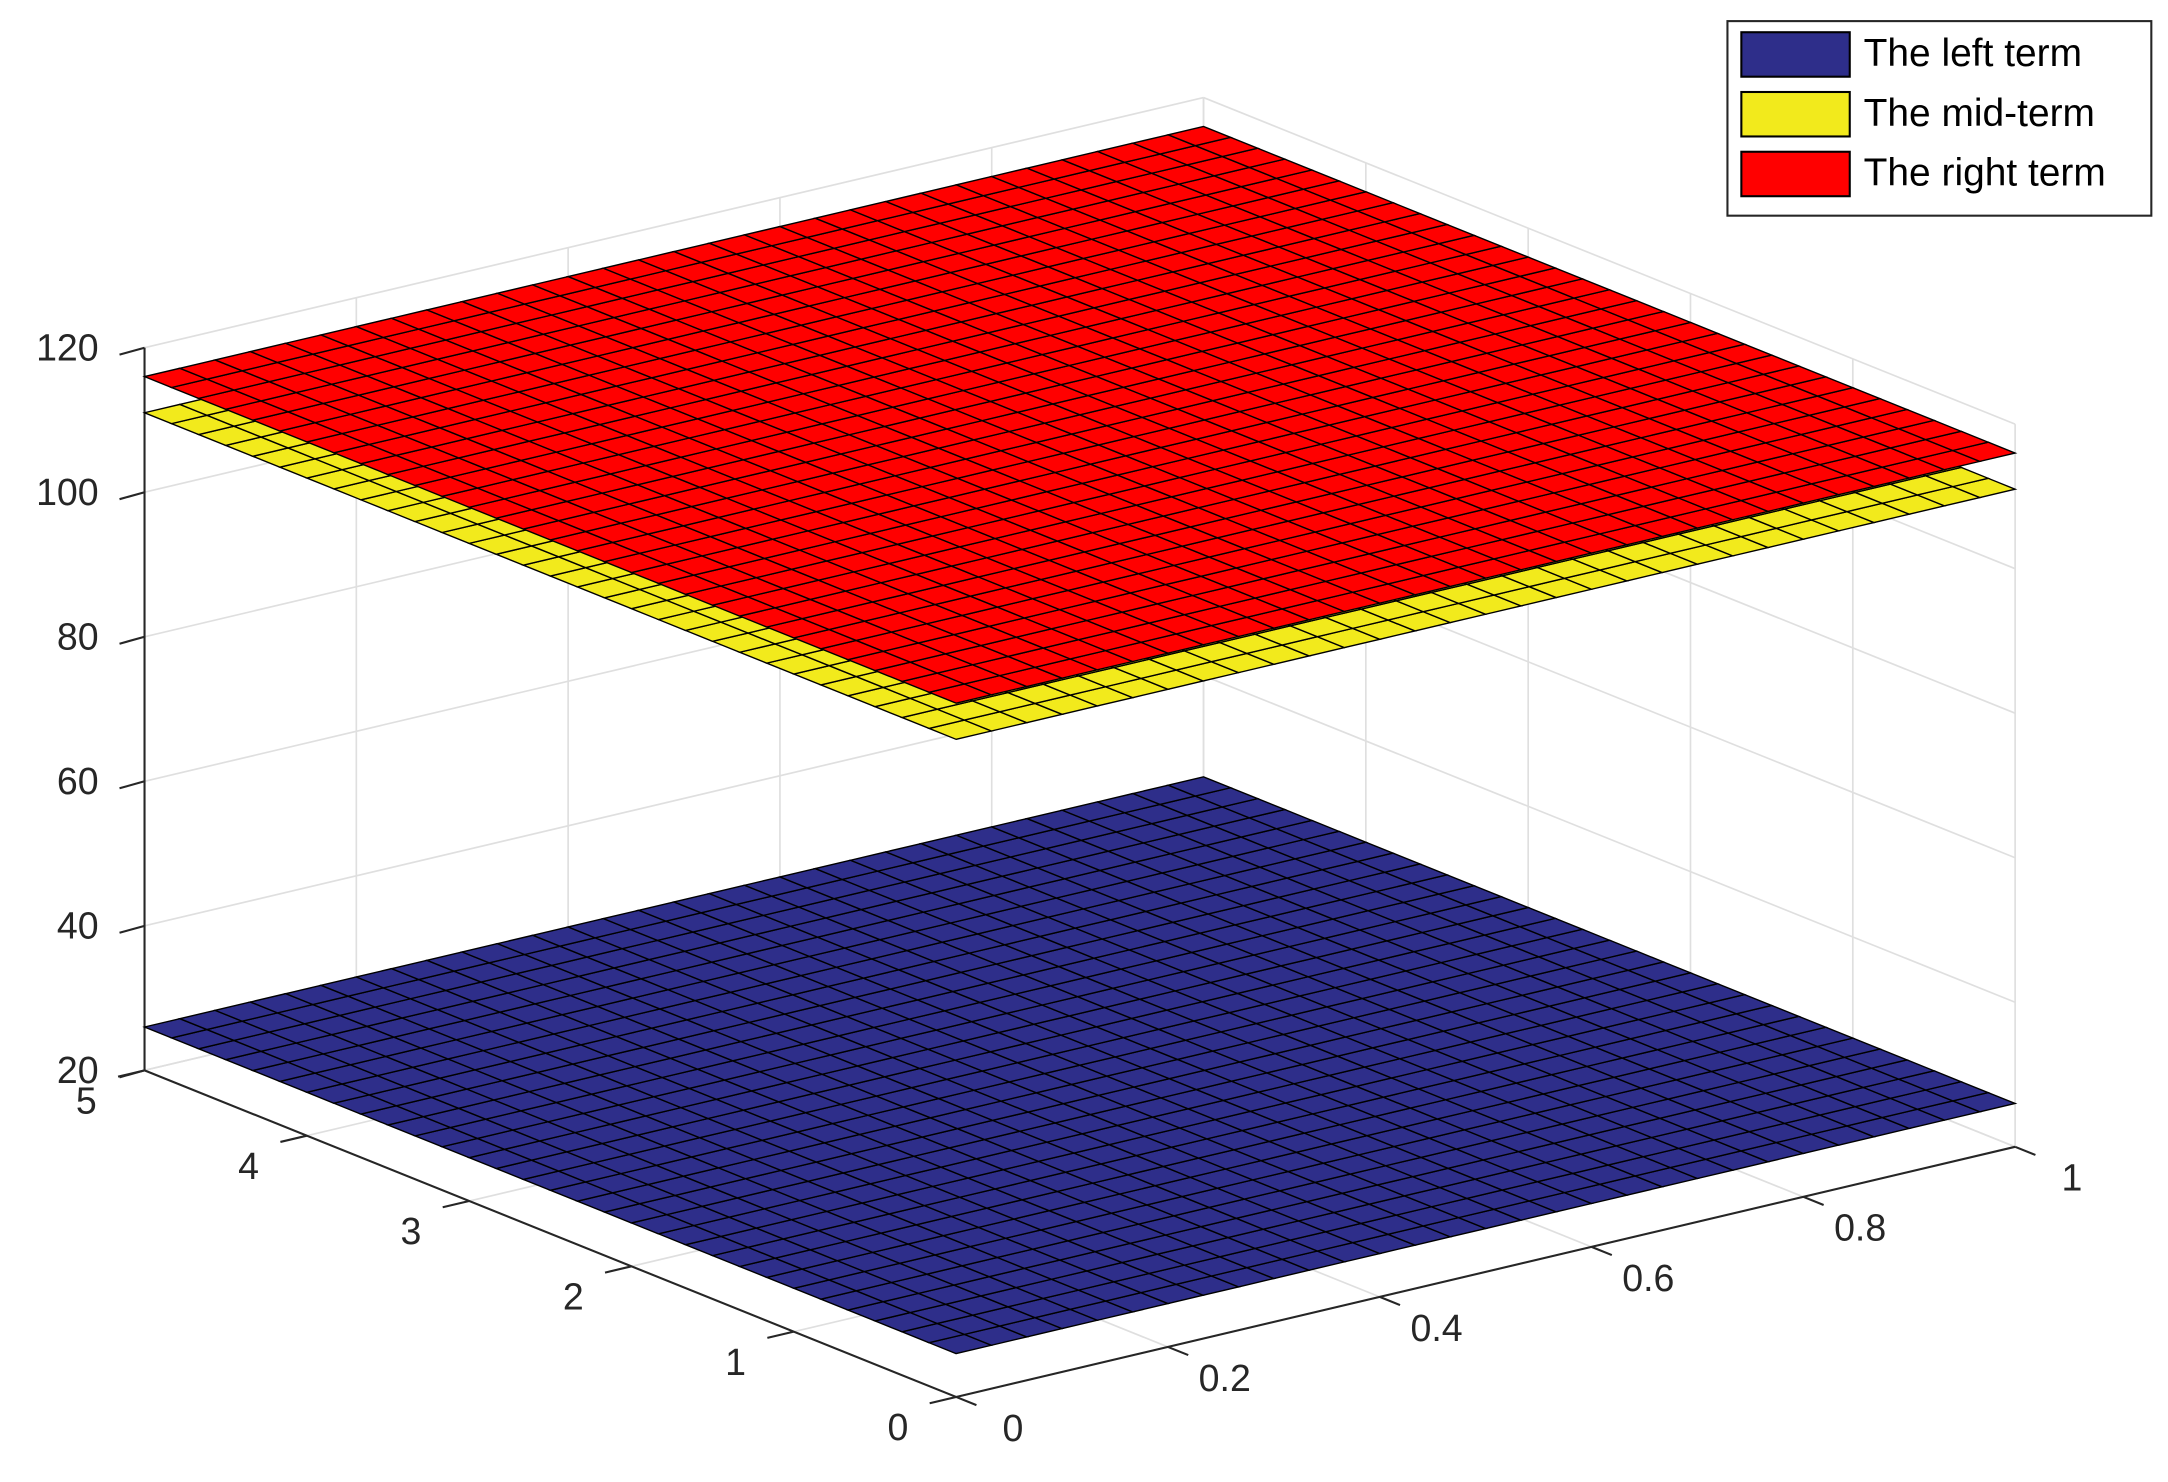 The height and width of the screenshot is (1482, 2168). I want to click on y-tick-label: 0, so click(897, 1427).